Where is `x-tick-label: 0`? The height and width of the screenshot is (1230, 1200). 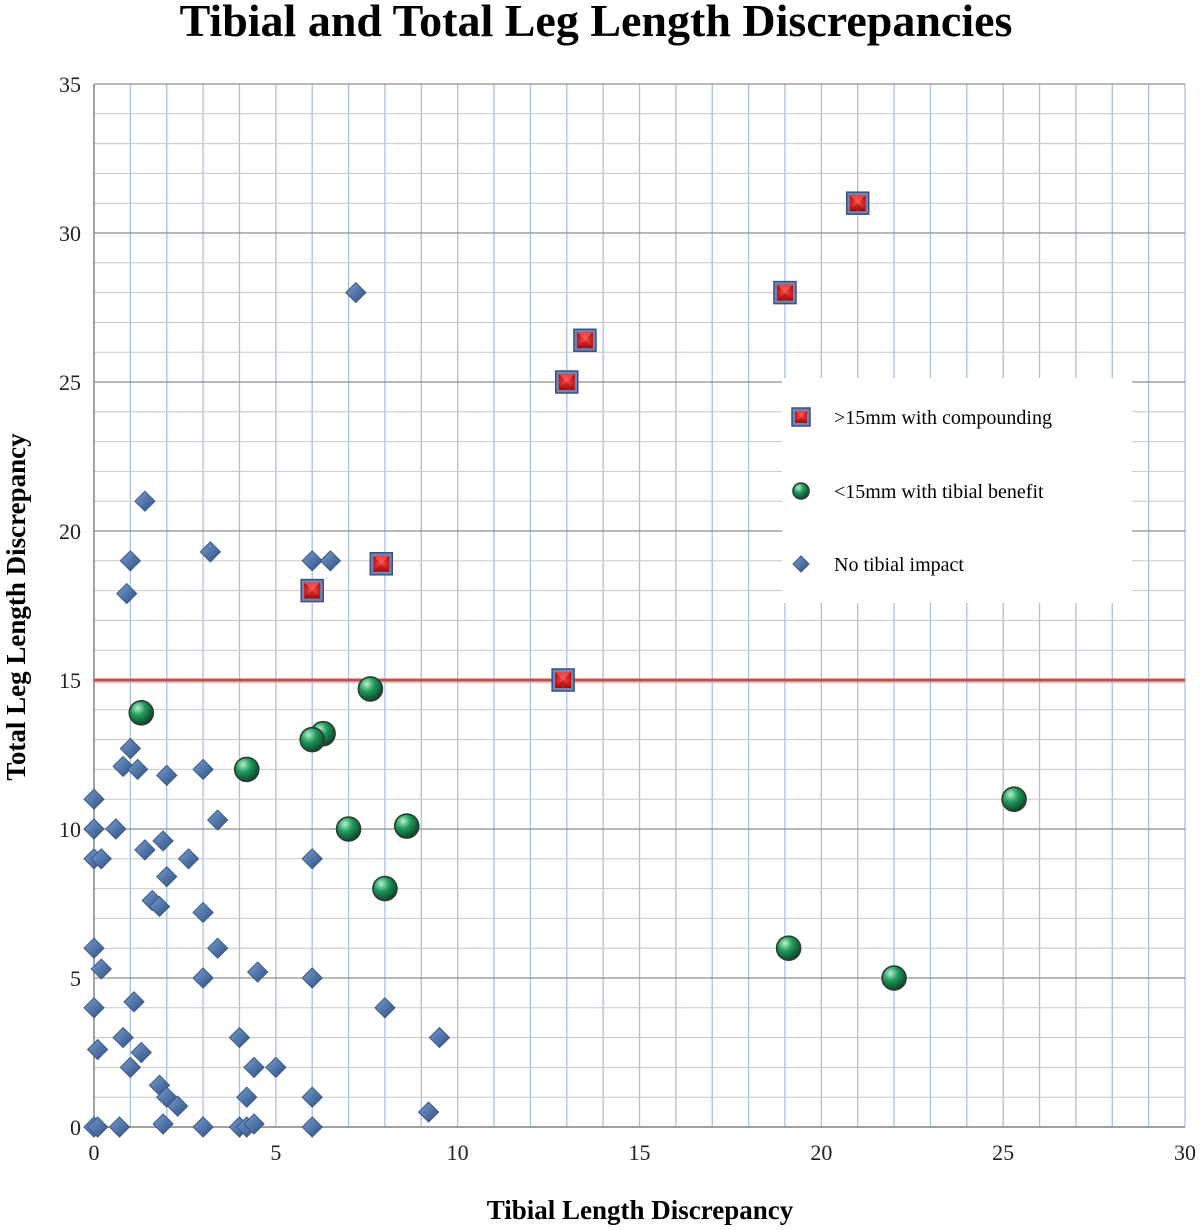
x-tick-label: 0 is located at coordinates (94, 1152).